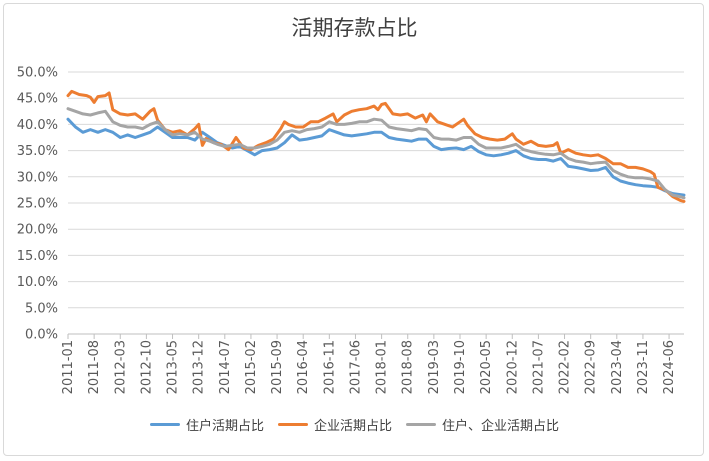 The width and height of the screenshot is (709, 461). Describe the element at coordinates (120, 367) in the screenshot. I see `x-tick-label: 2012-03` at that location.